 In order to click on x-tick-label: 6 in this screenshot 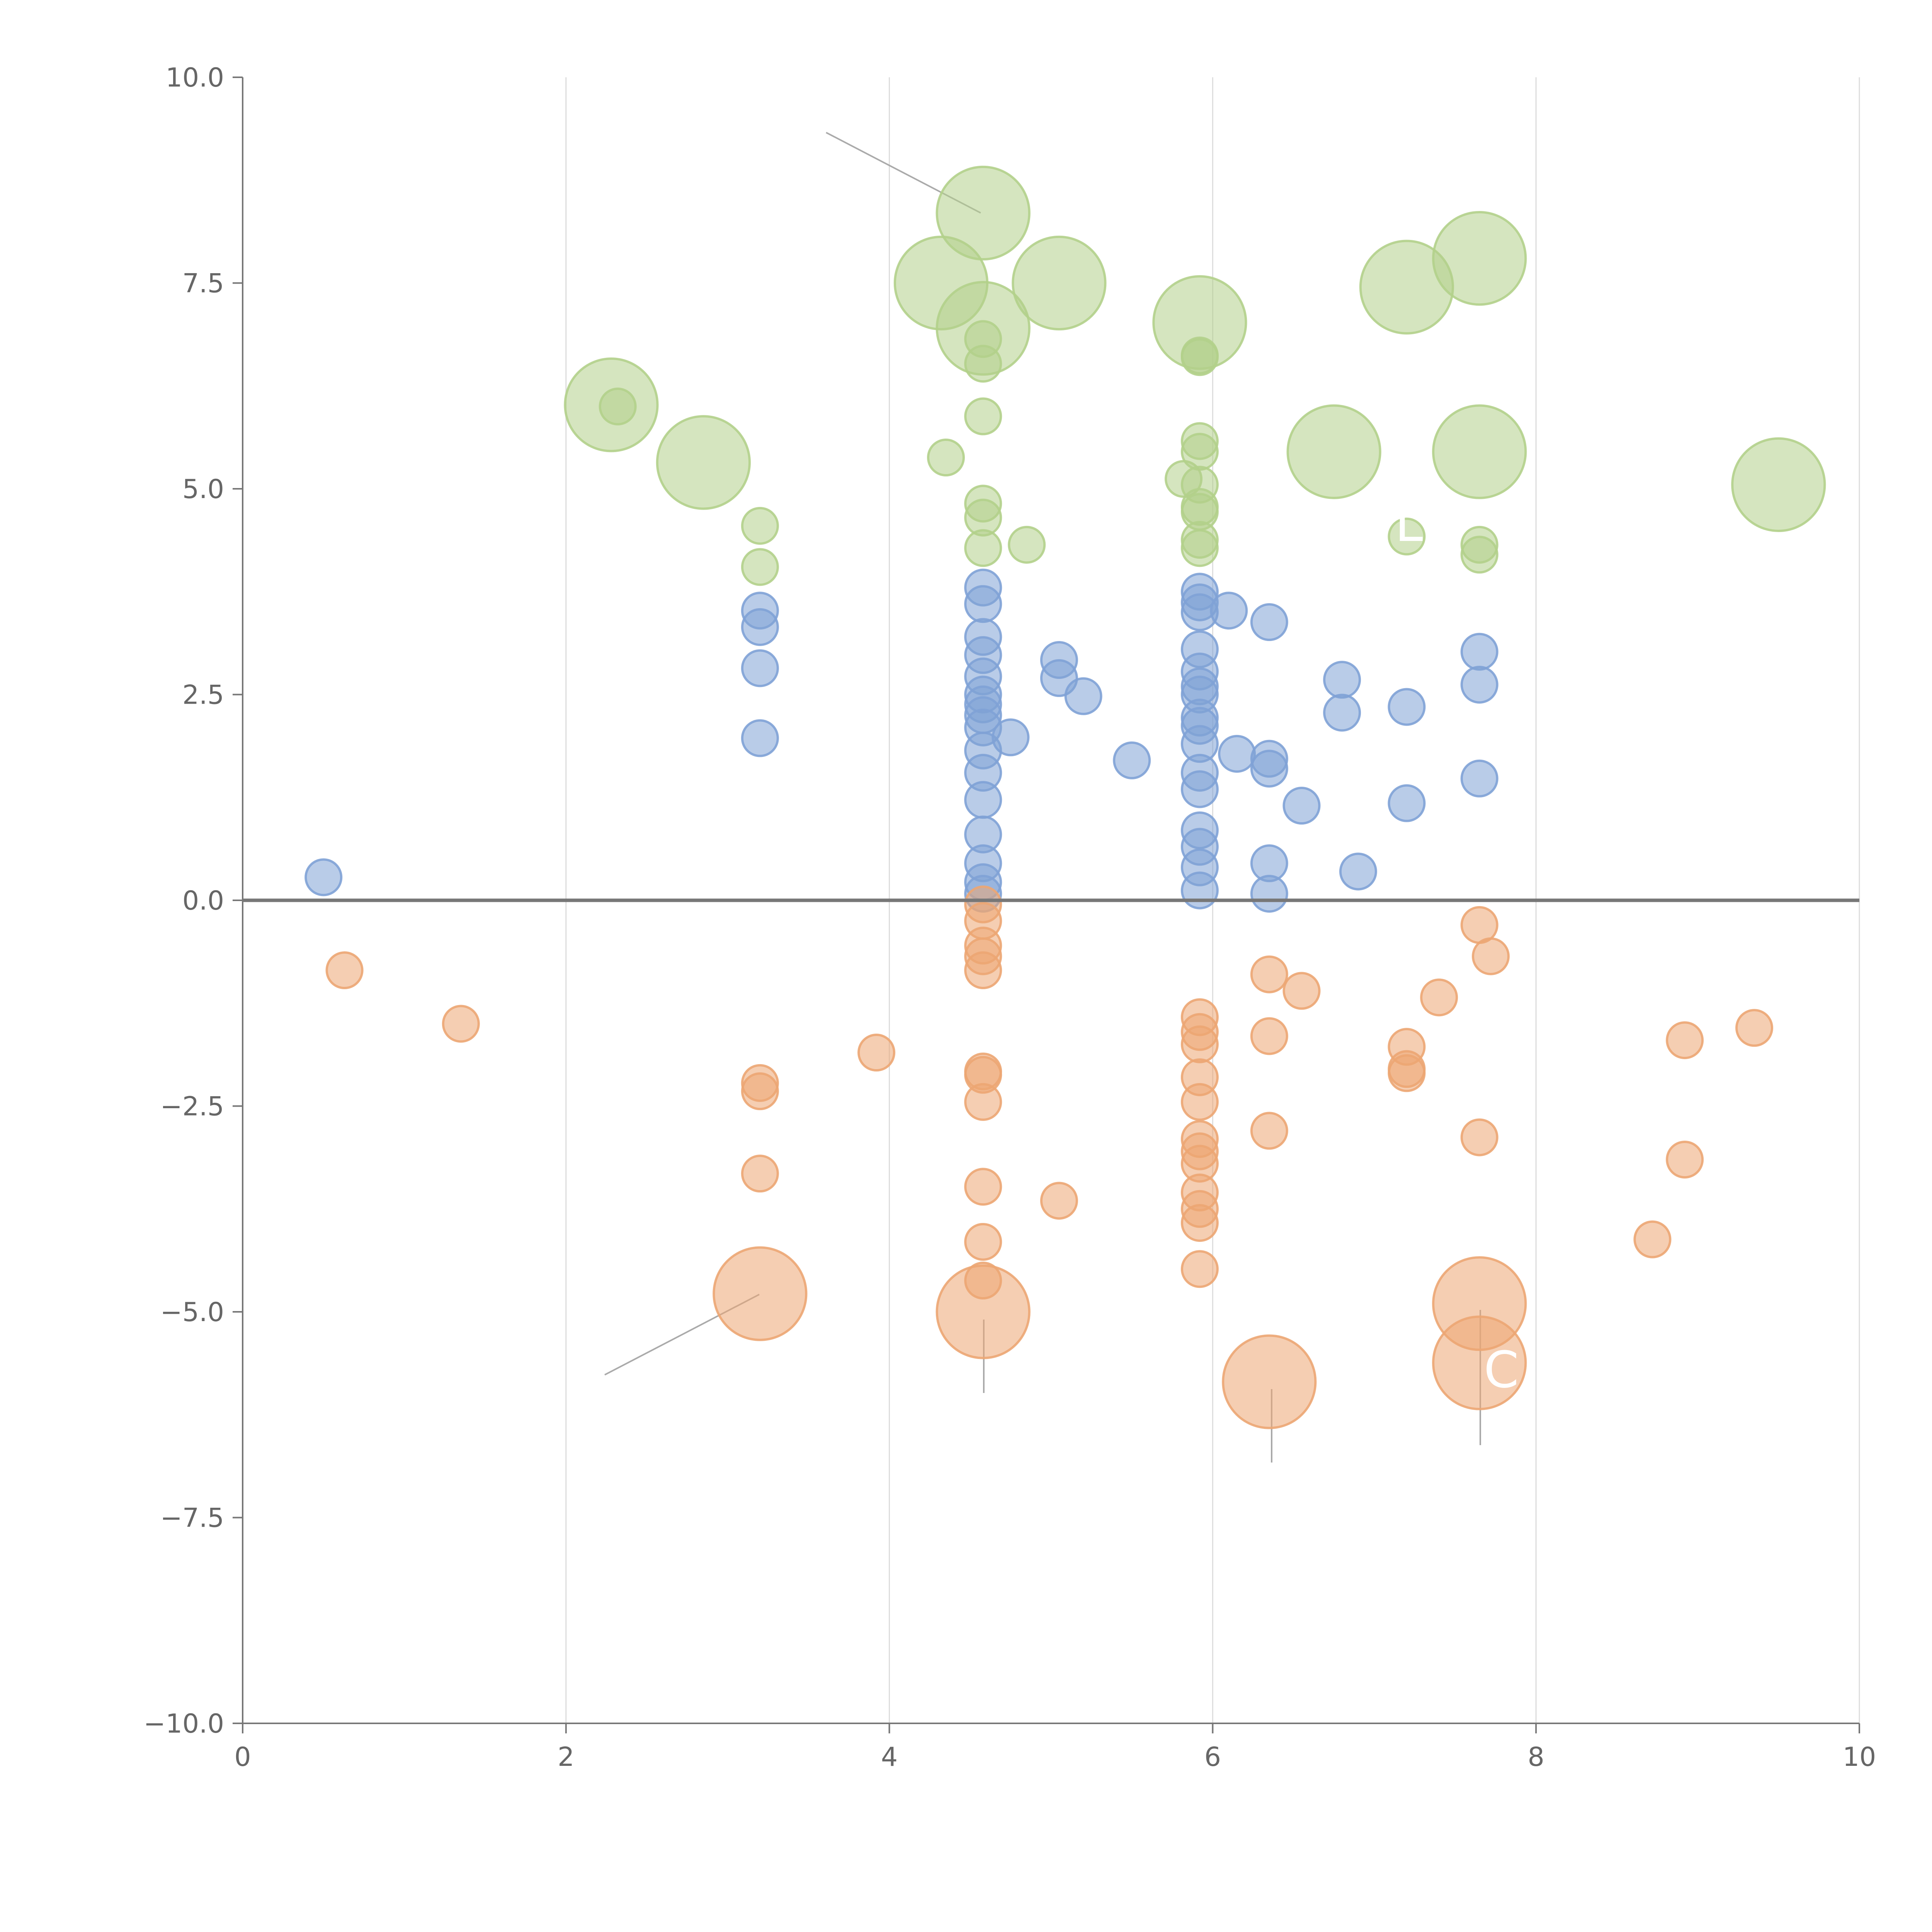, I will do `click(1212, 1757)`.